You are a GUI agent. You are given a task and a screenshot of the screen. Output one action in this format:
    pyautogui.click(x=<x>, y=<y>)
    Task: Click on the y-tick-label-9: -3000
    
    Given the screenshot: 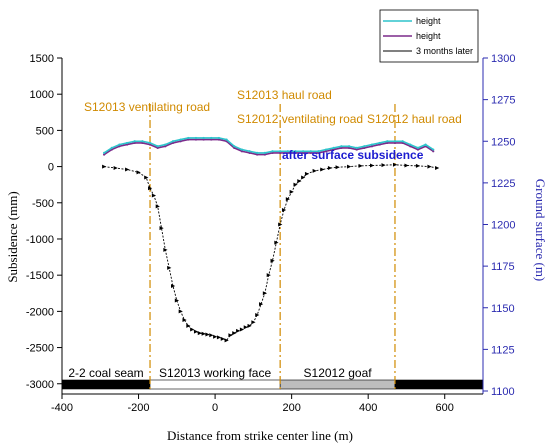 What is the action you would take?
    pyautogui.click(x=40, y=385)
    